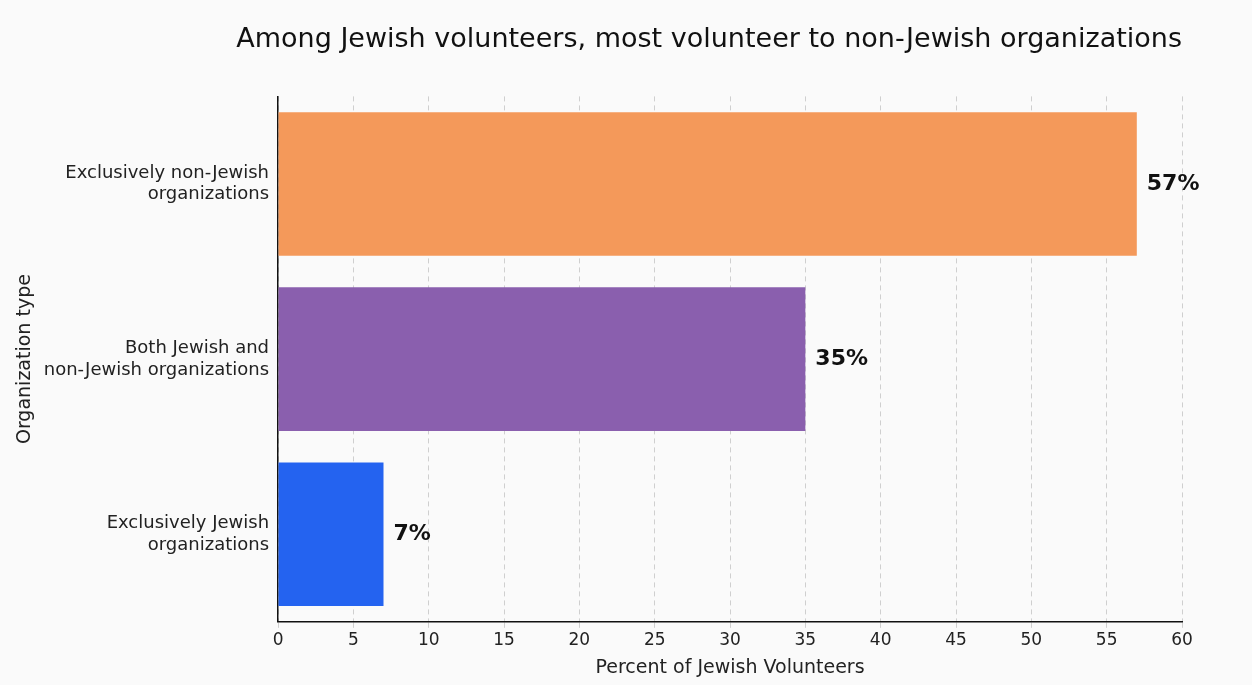  Describe the element at coordinates (880, 639) in the screenshot. I see `x-tick-label: 40` at that location.